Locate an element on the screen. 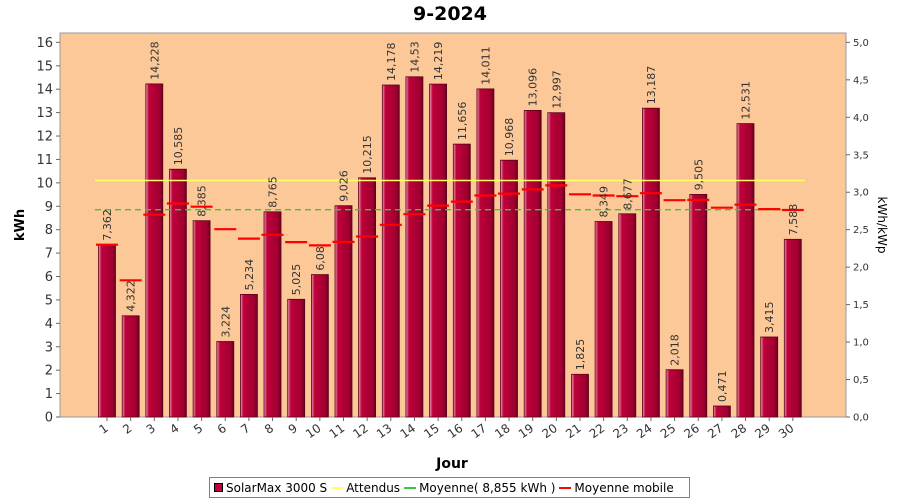 The image size is (900, 504). x-tick-label-day-1: 1 is located at coordinates (103, 429).